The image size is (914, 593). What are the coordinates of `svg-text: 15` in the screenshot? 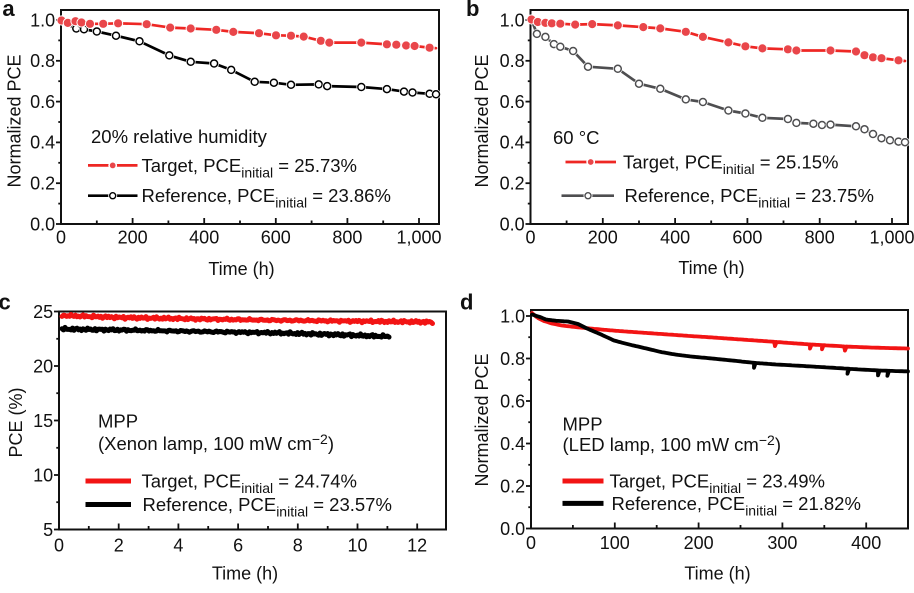 It's located at (43, 421).